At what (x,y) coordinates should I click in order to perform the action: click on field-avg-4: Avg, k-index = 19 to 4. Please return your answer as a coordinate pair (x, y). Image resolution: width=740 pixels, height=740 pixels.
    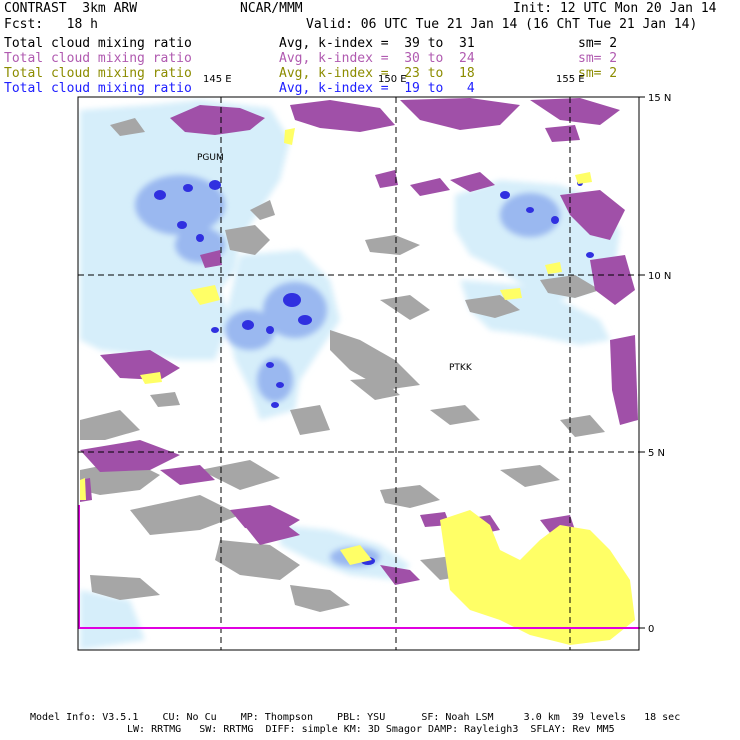
    Looking at the image, I should click on (377, 88).